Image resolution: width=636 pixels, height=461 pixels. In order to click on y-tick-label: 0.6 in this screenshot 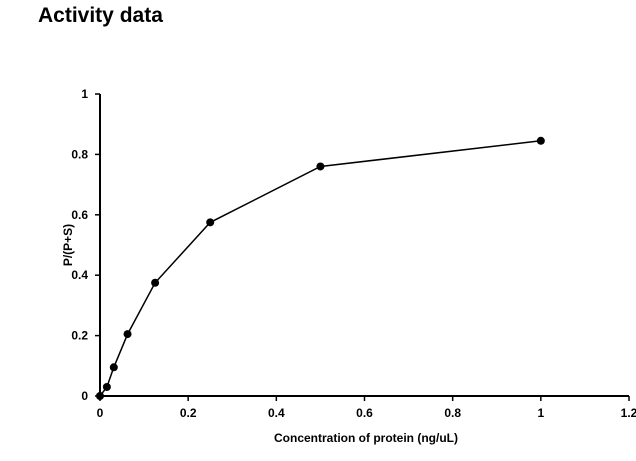, I will do `click(79, 215)`.